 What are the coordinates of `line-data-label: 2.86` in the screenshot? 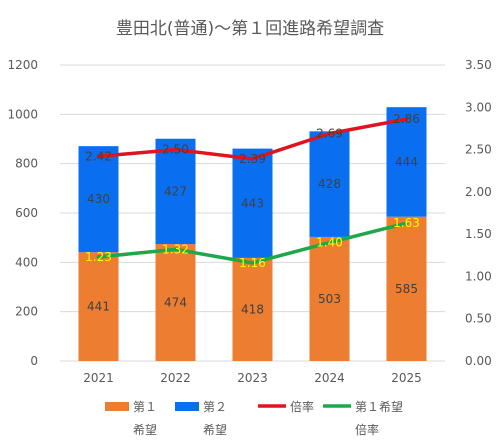 It's located at (406, 119).